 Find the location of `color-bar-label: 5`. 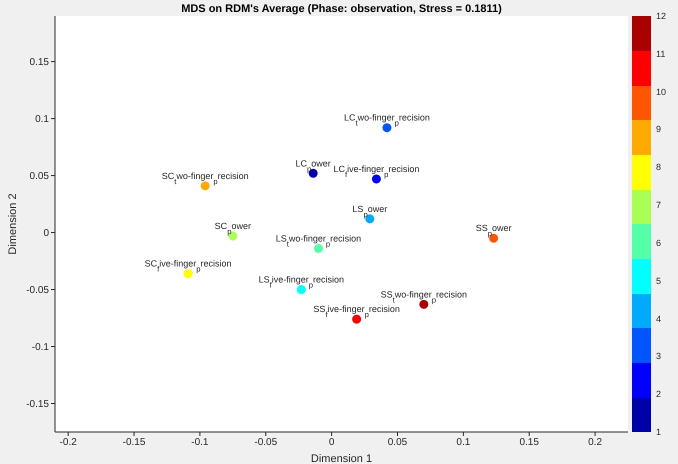

color-bar-label: 5 is located at coordinates (659, 280).